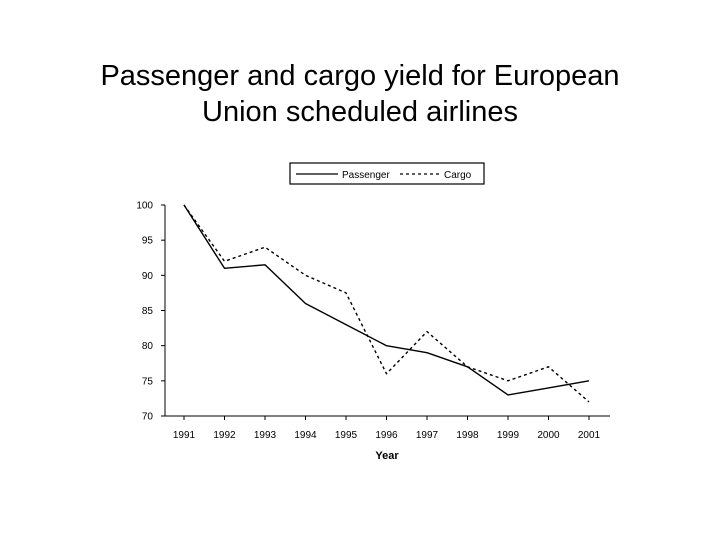 The width and height of the screenshot is (720, 540). Describe the element at coordinates (360, 76) in the screenshot. I see `slide-title-line-1: Passenger and cargo yield for European` at that location.